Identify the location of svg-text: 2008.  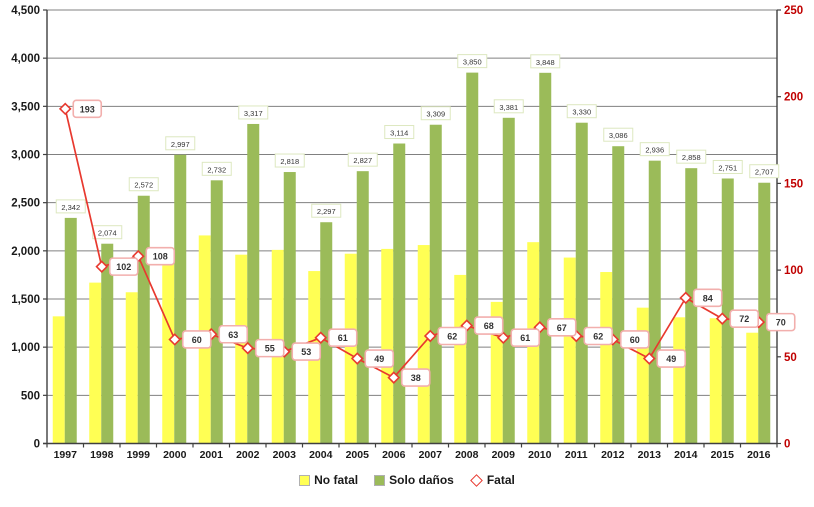
(467, 455).